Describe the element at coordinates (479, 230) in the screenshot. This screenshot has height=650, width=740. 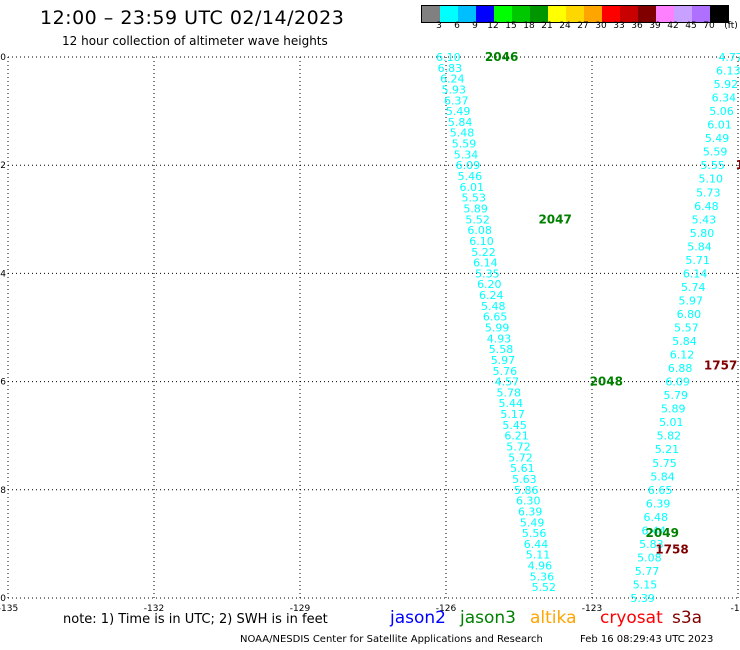
I see `wave-height-point: 6.08` at that location.